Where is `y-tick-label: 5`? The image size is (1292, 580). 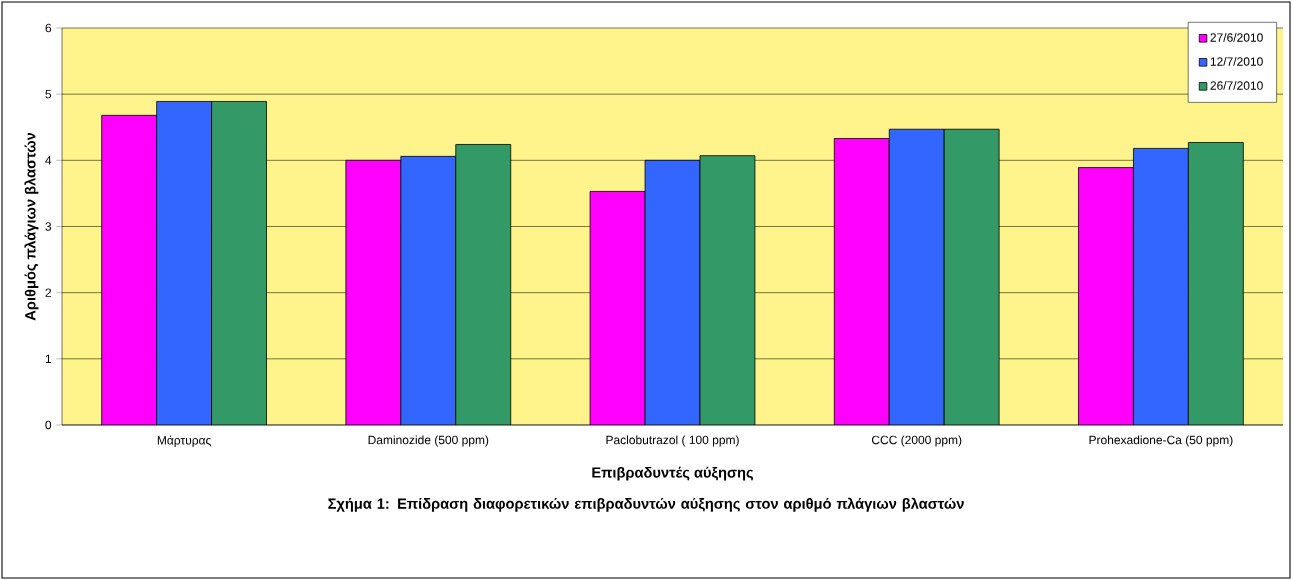 y-tick-label: 5 is located at coordinates (48, 94).